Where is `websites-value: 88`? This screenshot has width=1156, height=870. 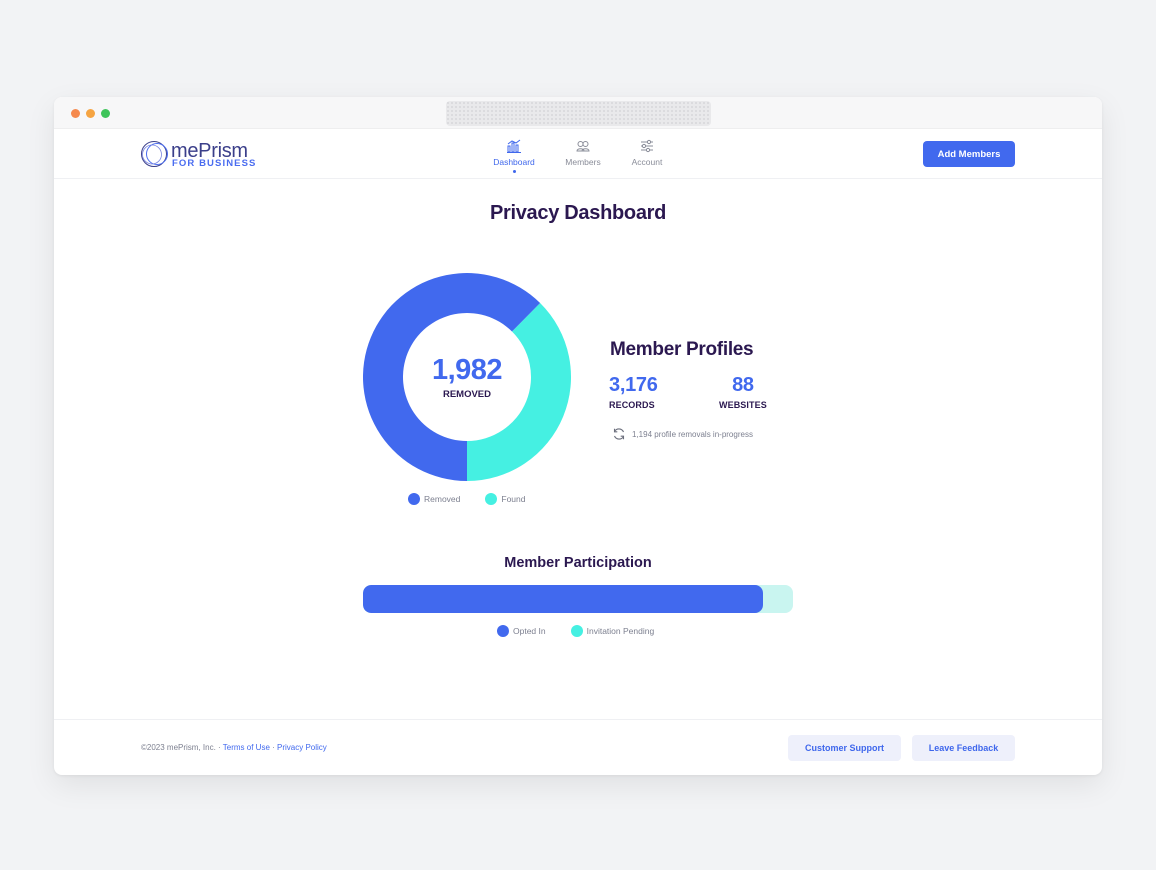
websites-value: 88 is located at coordinates (743, 385).